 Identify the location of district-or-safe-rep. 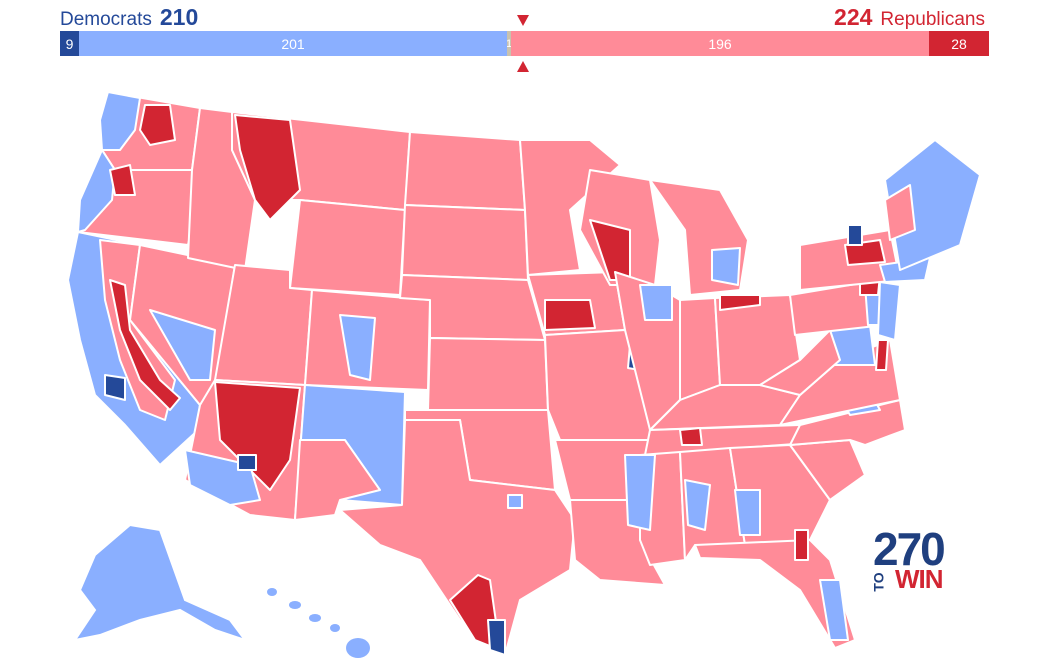
(122, 180).